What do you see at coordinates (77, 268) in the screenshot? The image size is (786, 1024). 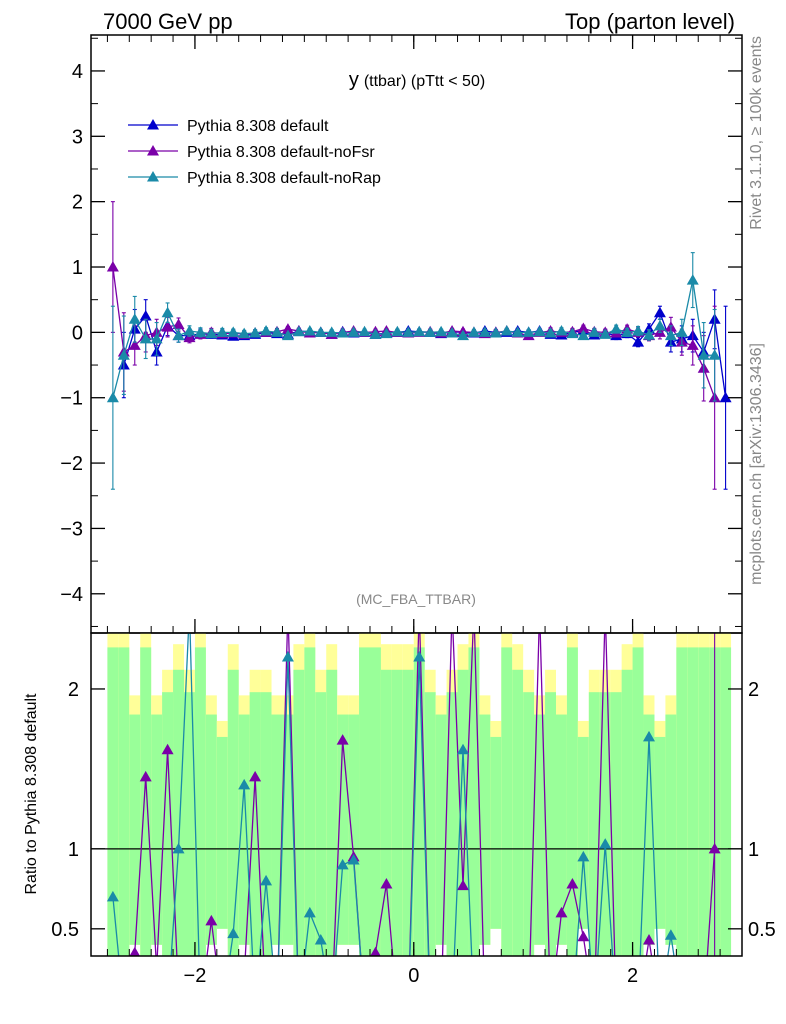 I see `main-ytick-label-5: 1` at bounding box center [77, 268].